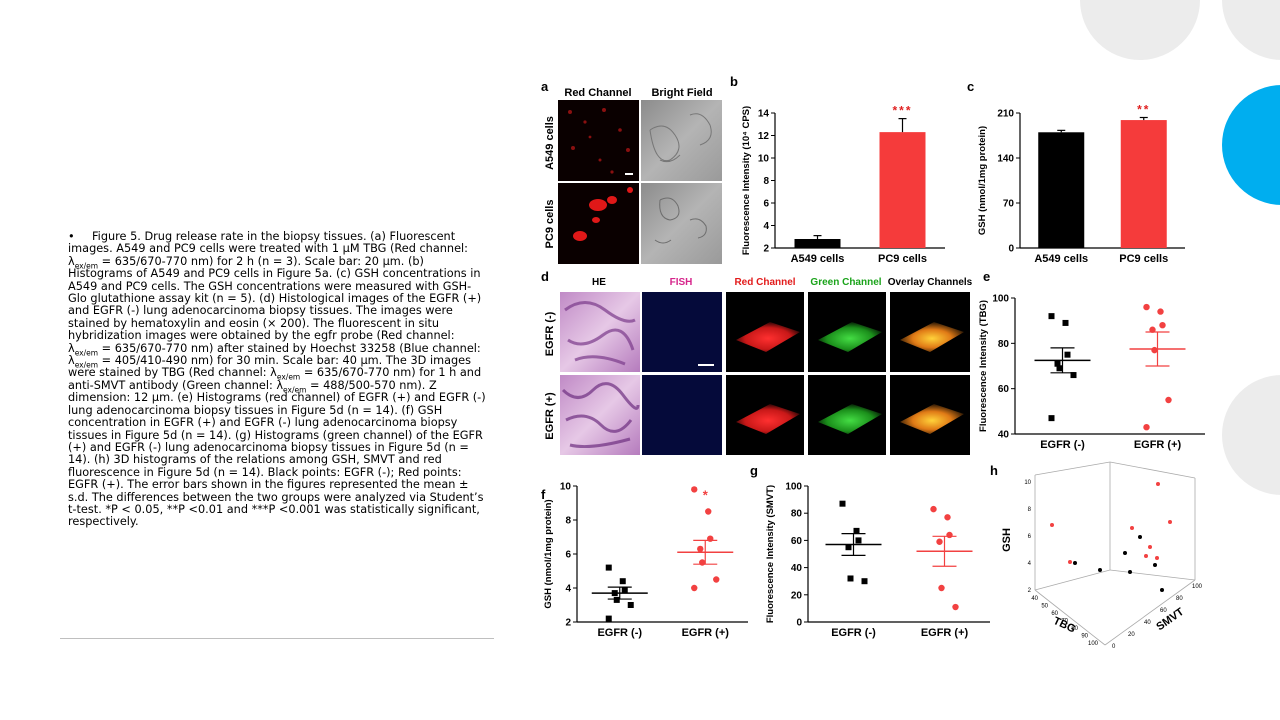 The image size is (1280, 720). What do you see at coordinates (766, 181) in the screenshot?
I see `y-tick-label-3: 8` at bounding box center [766, 181].